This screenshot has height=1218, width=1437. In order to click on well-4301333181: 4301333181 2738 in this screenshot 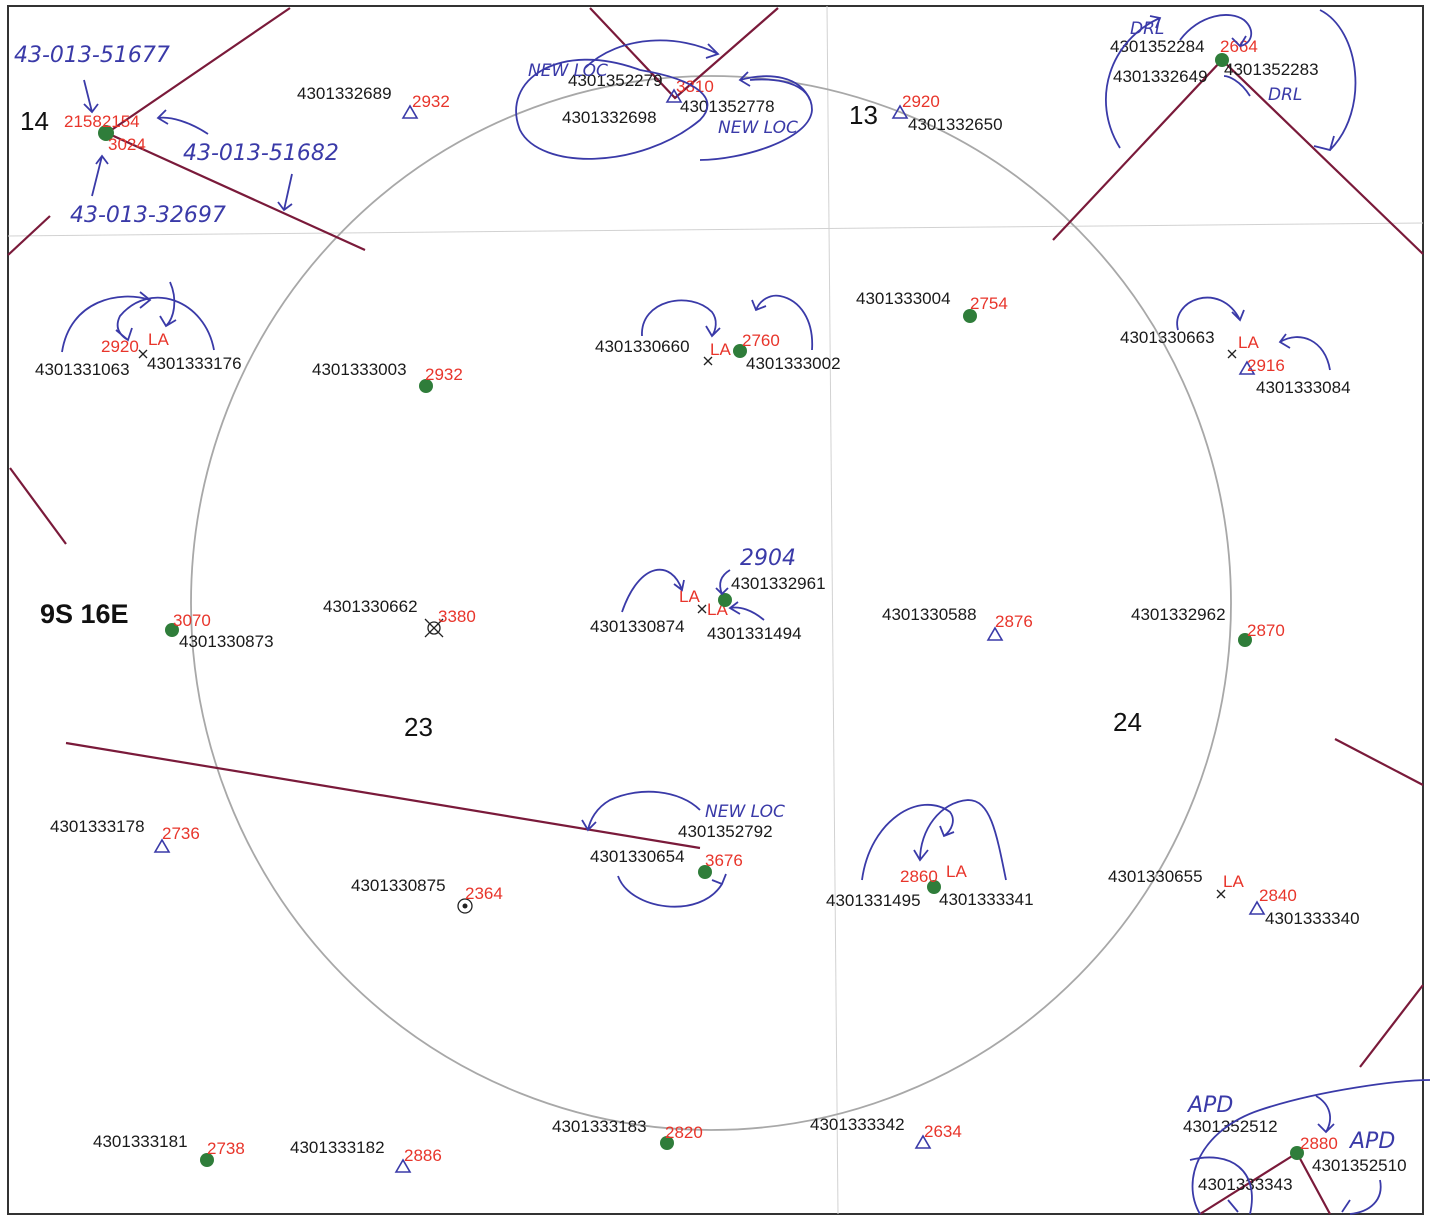, I will do `click(169, 1149)`.